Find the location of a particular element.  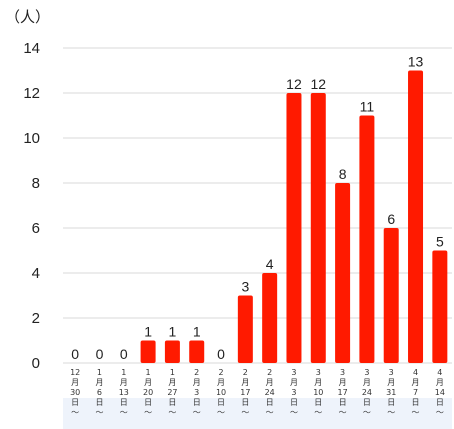

y-tick-label: 4 is located at coordinates (36, 273).